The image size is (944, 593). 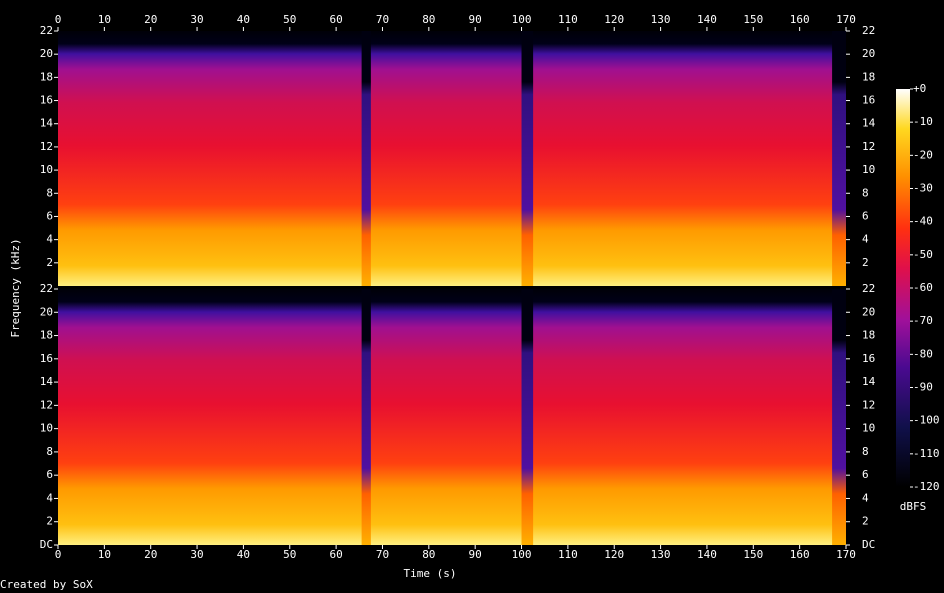 What do you see at coordinates (15, 287) in the screenshot?
I see `y-axis-label: Frequency (kHz)` at bounding box center [15, 287].